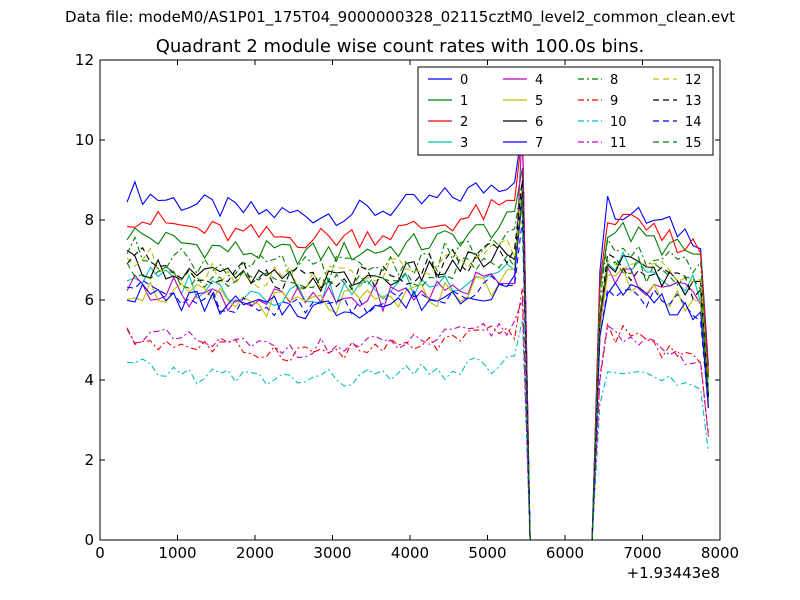 The image size is (800, 600). Describe the element at coordinates (448, 122) in the screenshot. I see `legend-entry-2: 2` at that location.